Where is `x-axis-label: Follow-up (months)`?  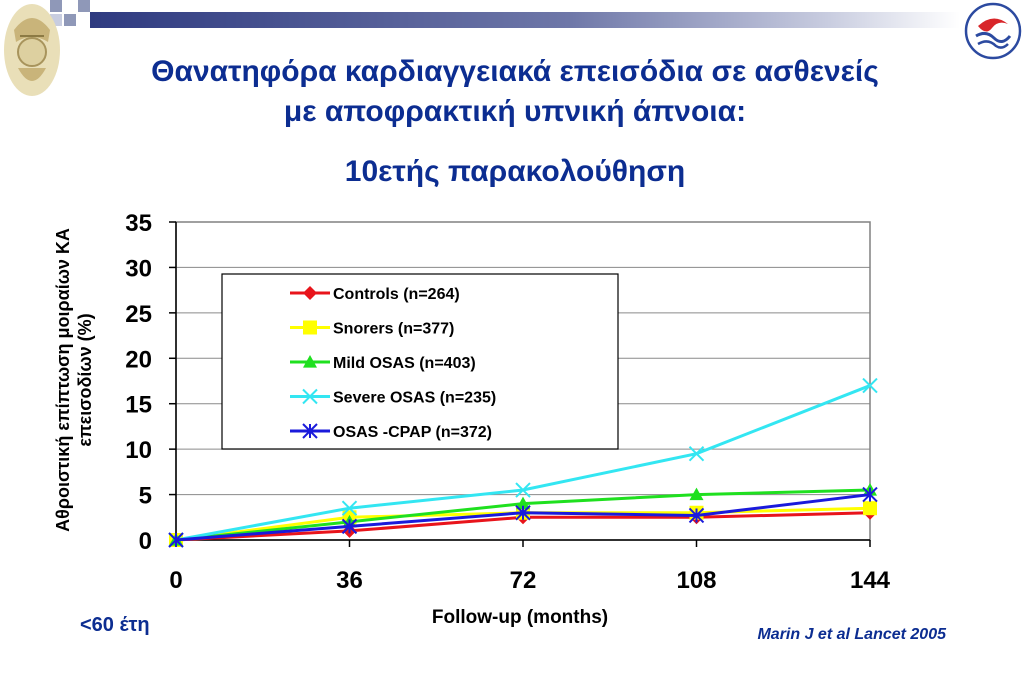
x-axis-label: Follow-up (months) is located at coordinates (520, 617).